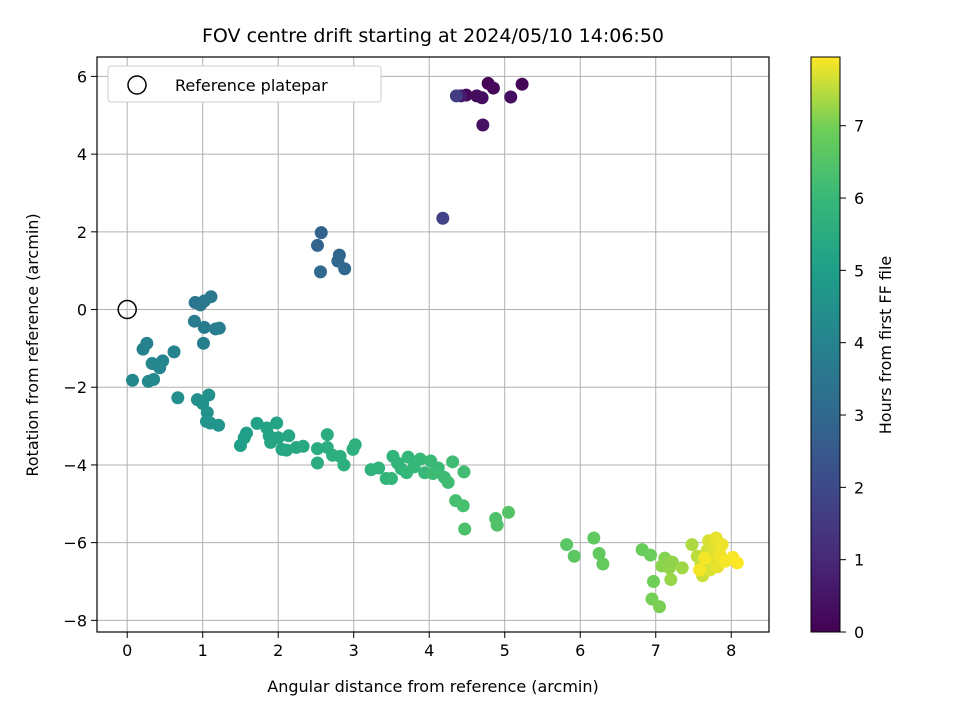 This screenshot has height=724, width=960. Describe the element at coordinates (75, 543) in the screenshot. I see `y-tick-label: −6` at that location.